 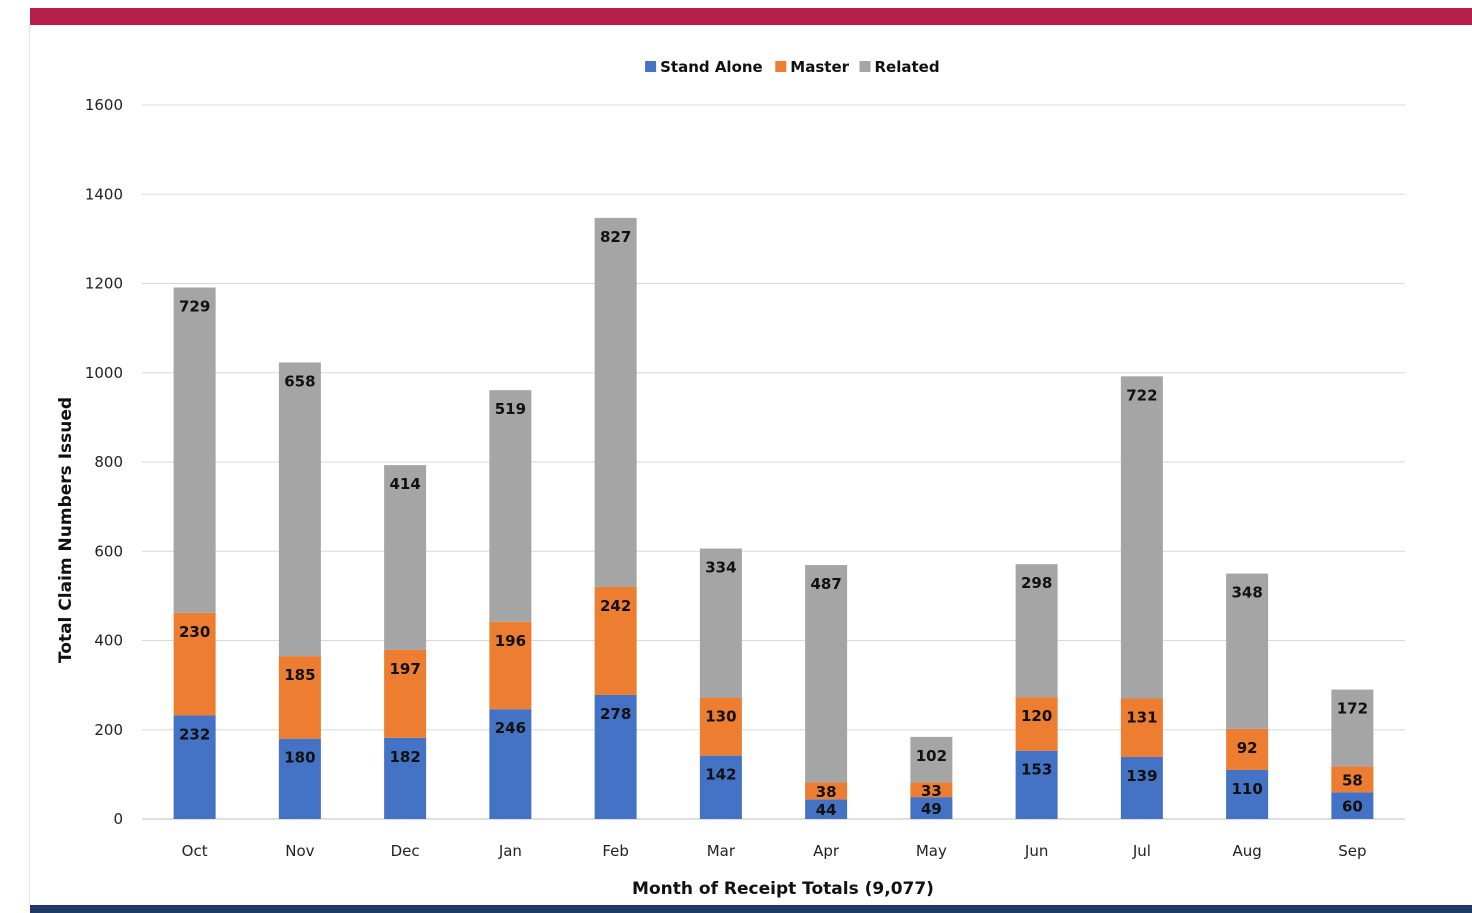 I want to click on data-label: 142, so click(x=720, y=775).